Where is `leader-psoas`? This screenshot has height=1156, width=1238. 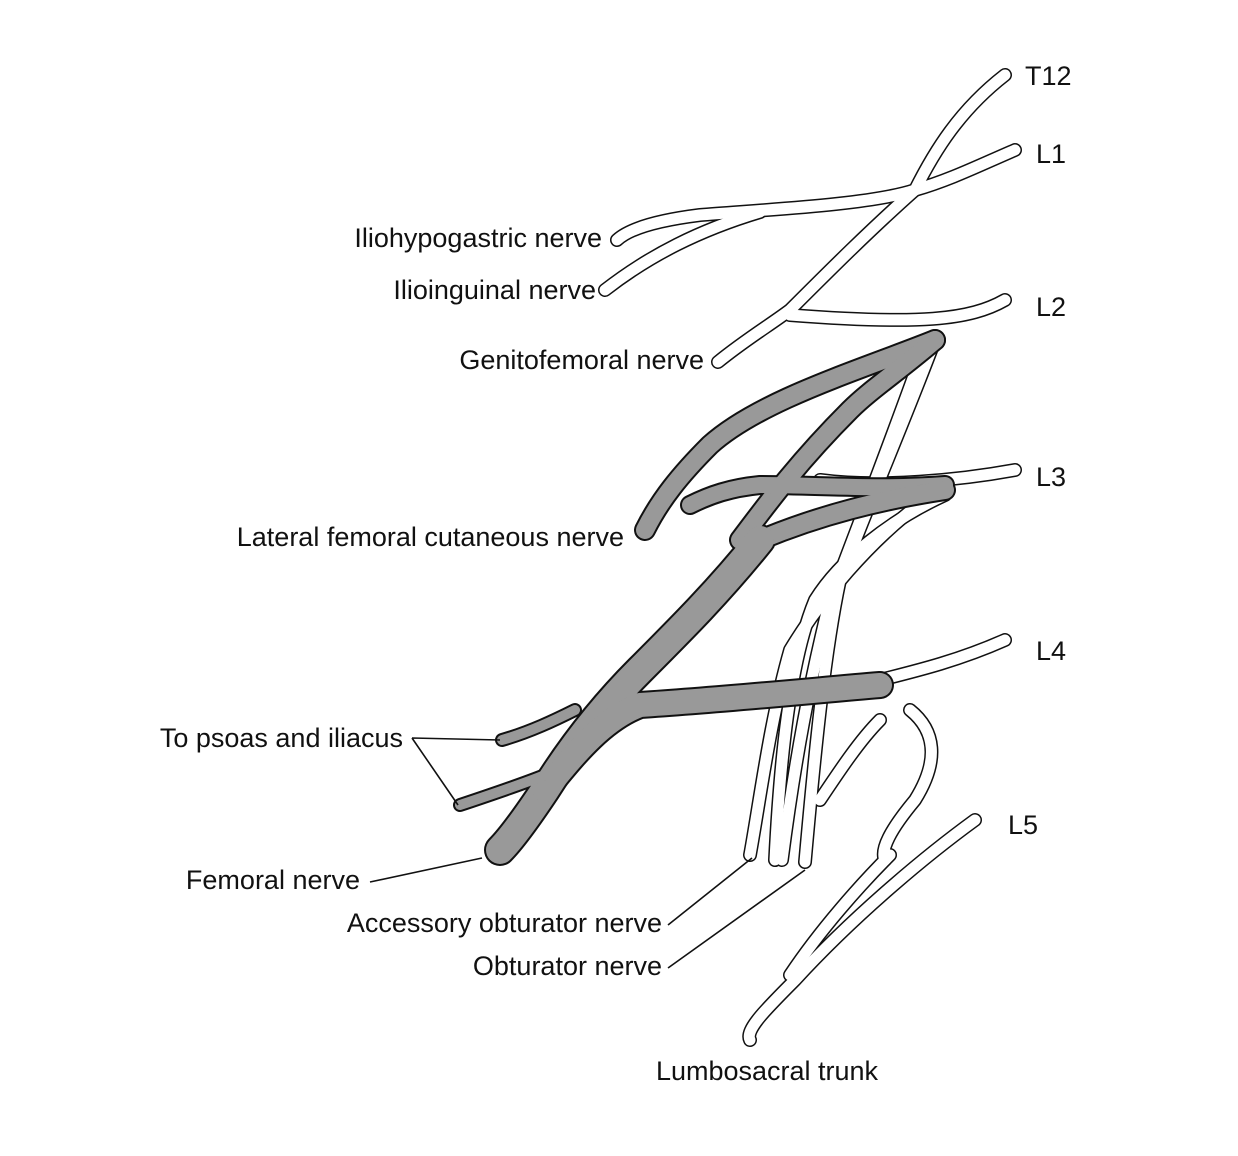 leader-psoas is located at coordinates (456, 771).